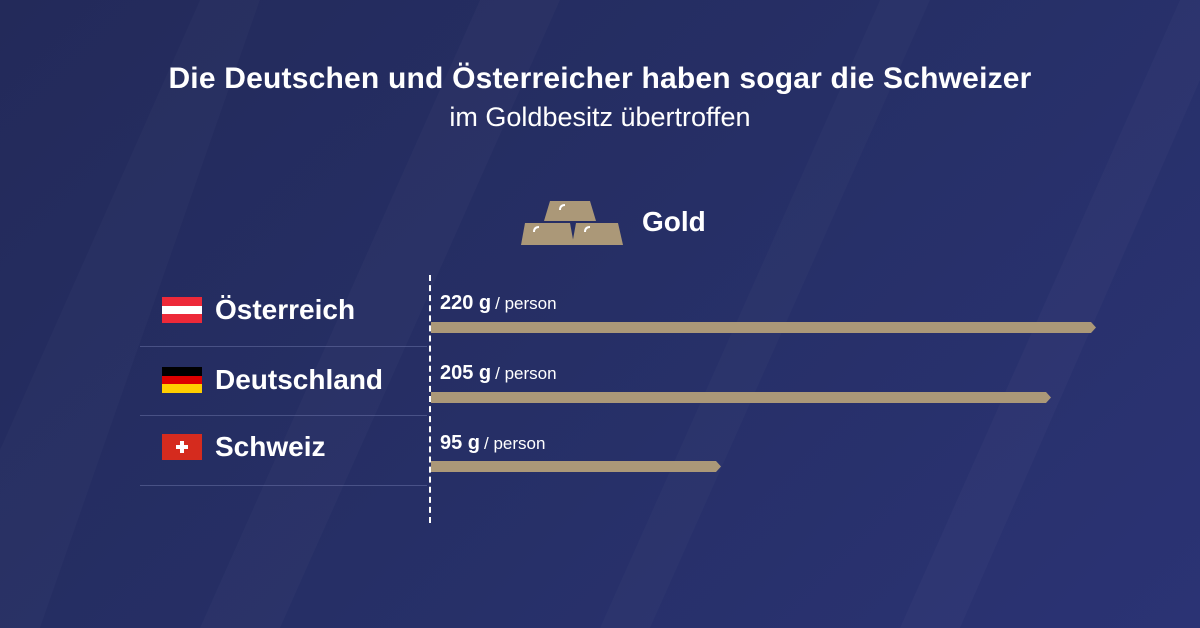 The width and height of the screenshot is (1200, 628). I want to click on data-label: 95 g / person, so click(493, 443).